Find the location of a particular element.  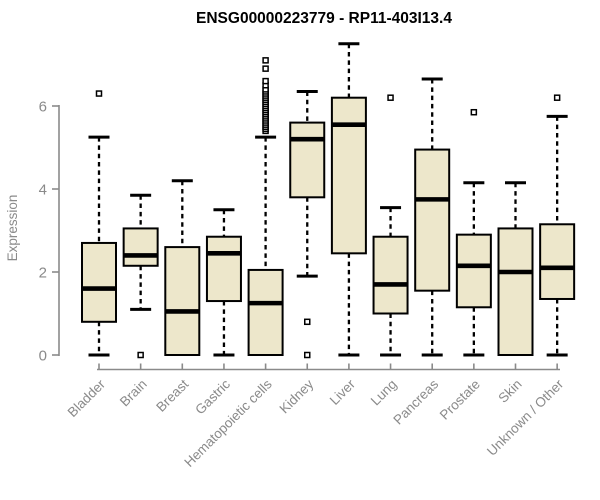

x-category-label: Pancreas is located at coordinates (415, 401).